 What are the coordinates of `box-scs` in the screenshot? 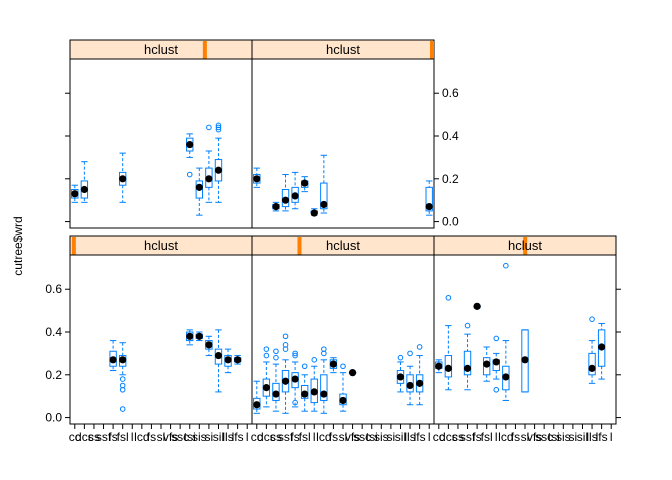 It's located at (199, 336).